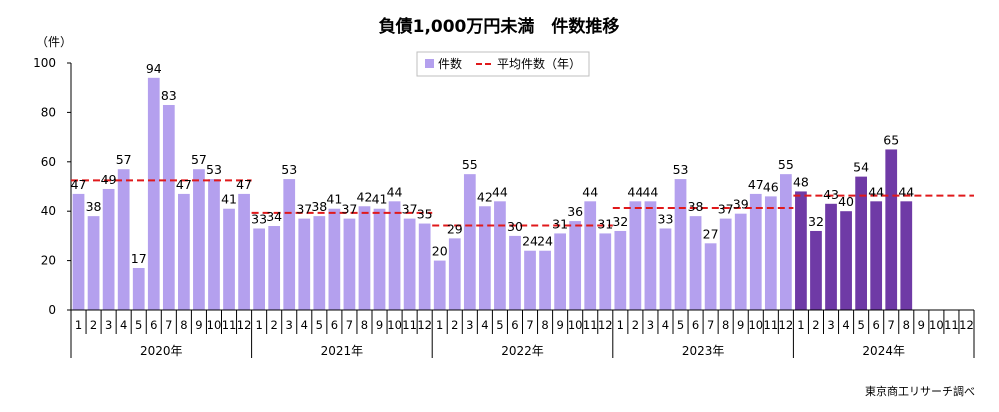 This screenshot has width=999, height=412. I want to click on x-tick-label: 2, so click(93, 325).